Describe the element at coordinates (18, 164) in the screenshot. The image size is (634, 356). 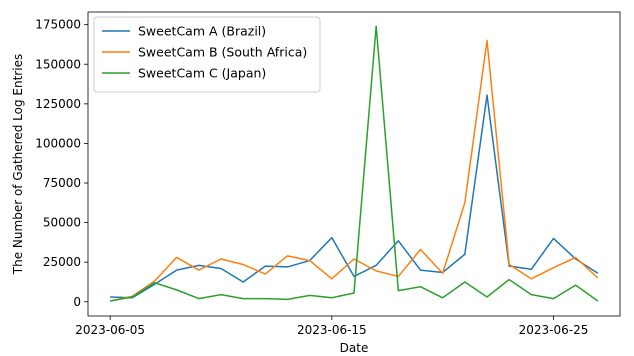
I see `y-axis-label: The Number of Gathered Log Entries` at that location.